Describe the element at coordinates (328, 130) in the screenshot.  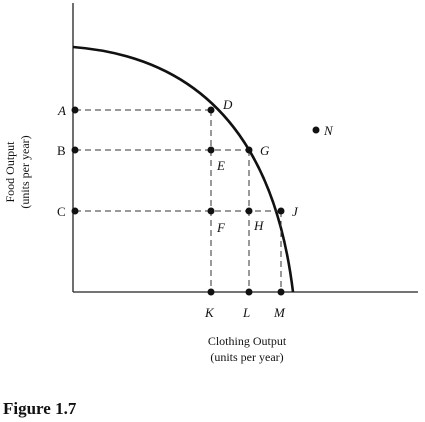
I see `label-n: N` at that location.